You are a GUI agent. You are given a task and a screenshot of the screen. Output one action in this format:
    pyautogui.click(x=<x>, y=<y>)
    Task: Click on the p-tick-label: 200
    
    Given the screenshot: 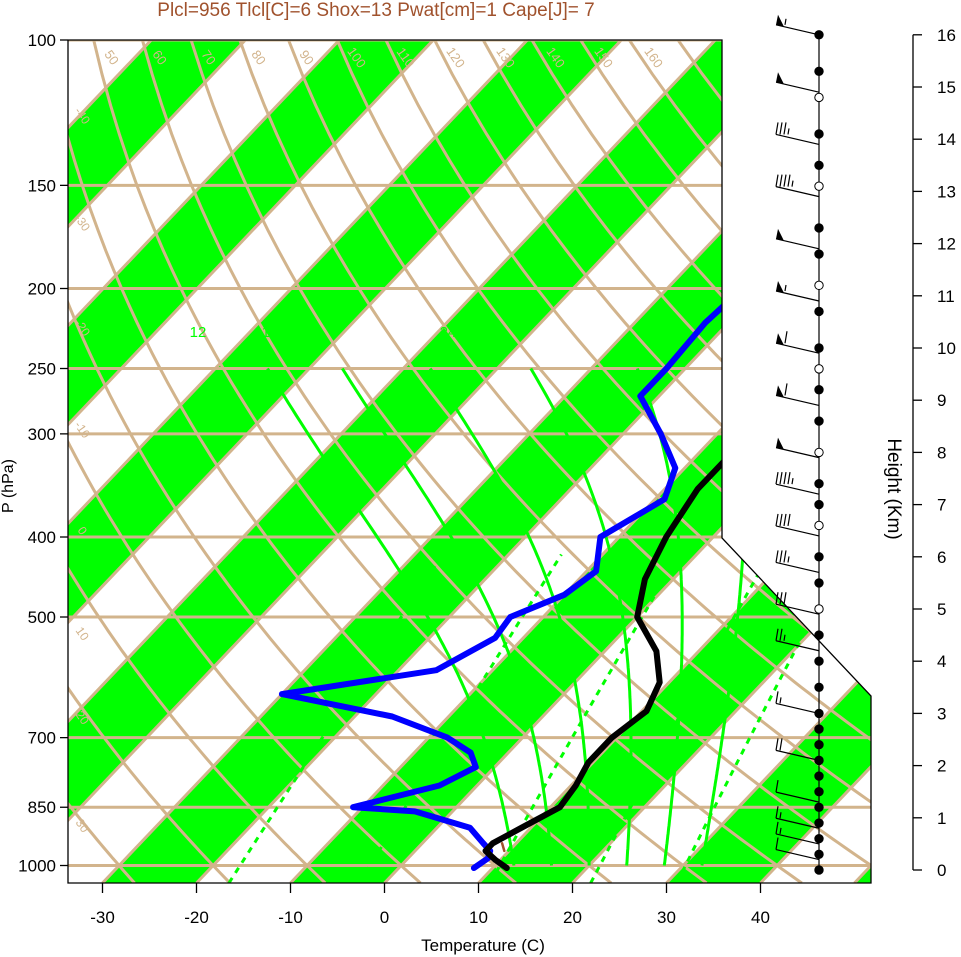 What is the action you would take?
    pyautogui.click(x=42, y=289)
    